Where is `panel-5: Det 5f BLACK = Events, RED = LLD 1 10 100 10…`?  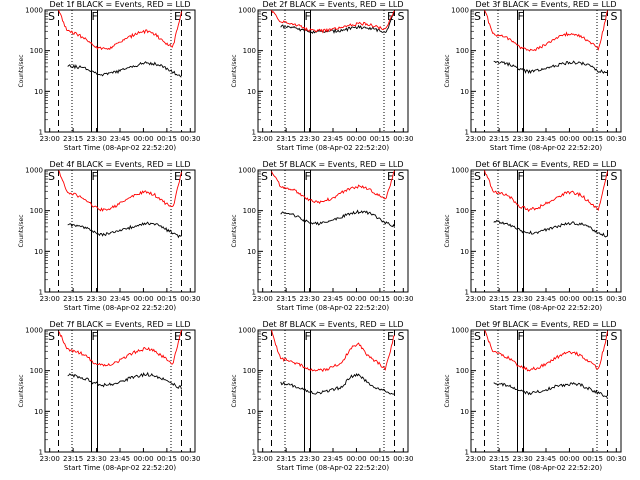
panel-5: Det 5f BLACK = Events, RED = LLD 1 10 100 10… is located at coordinates (322, 236).